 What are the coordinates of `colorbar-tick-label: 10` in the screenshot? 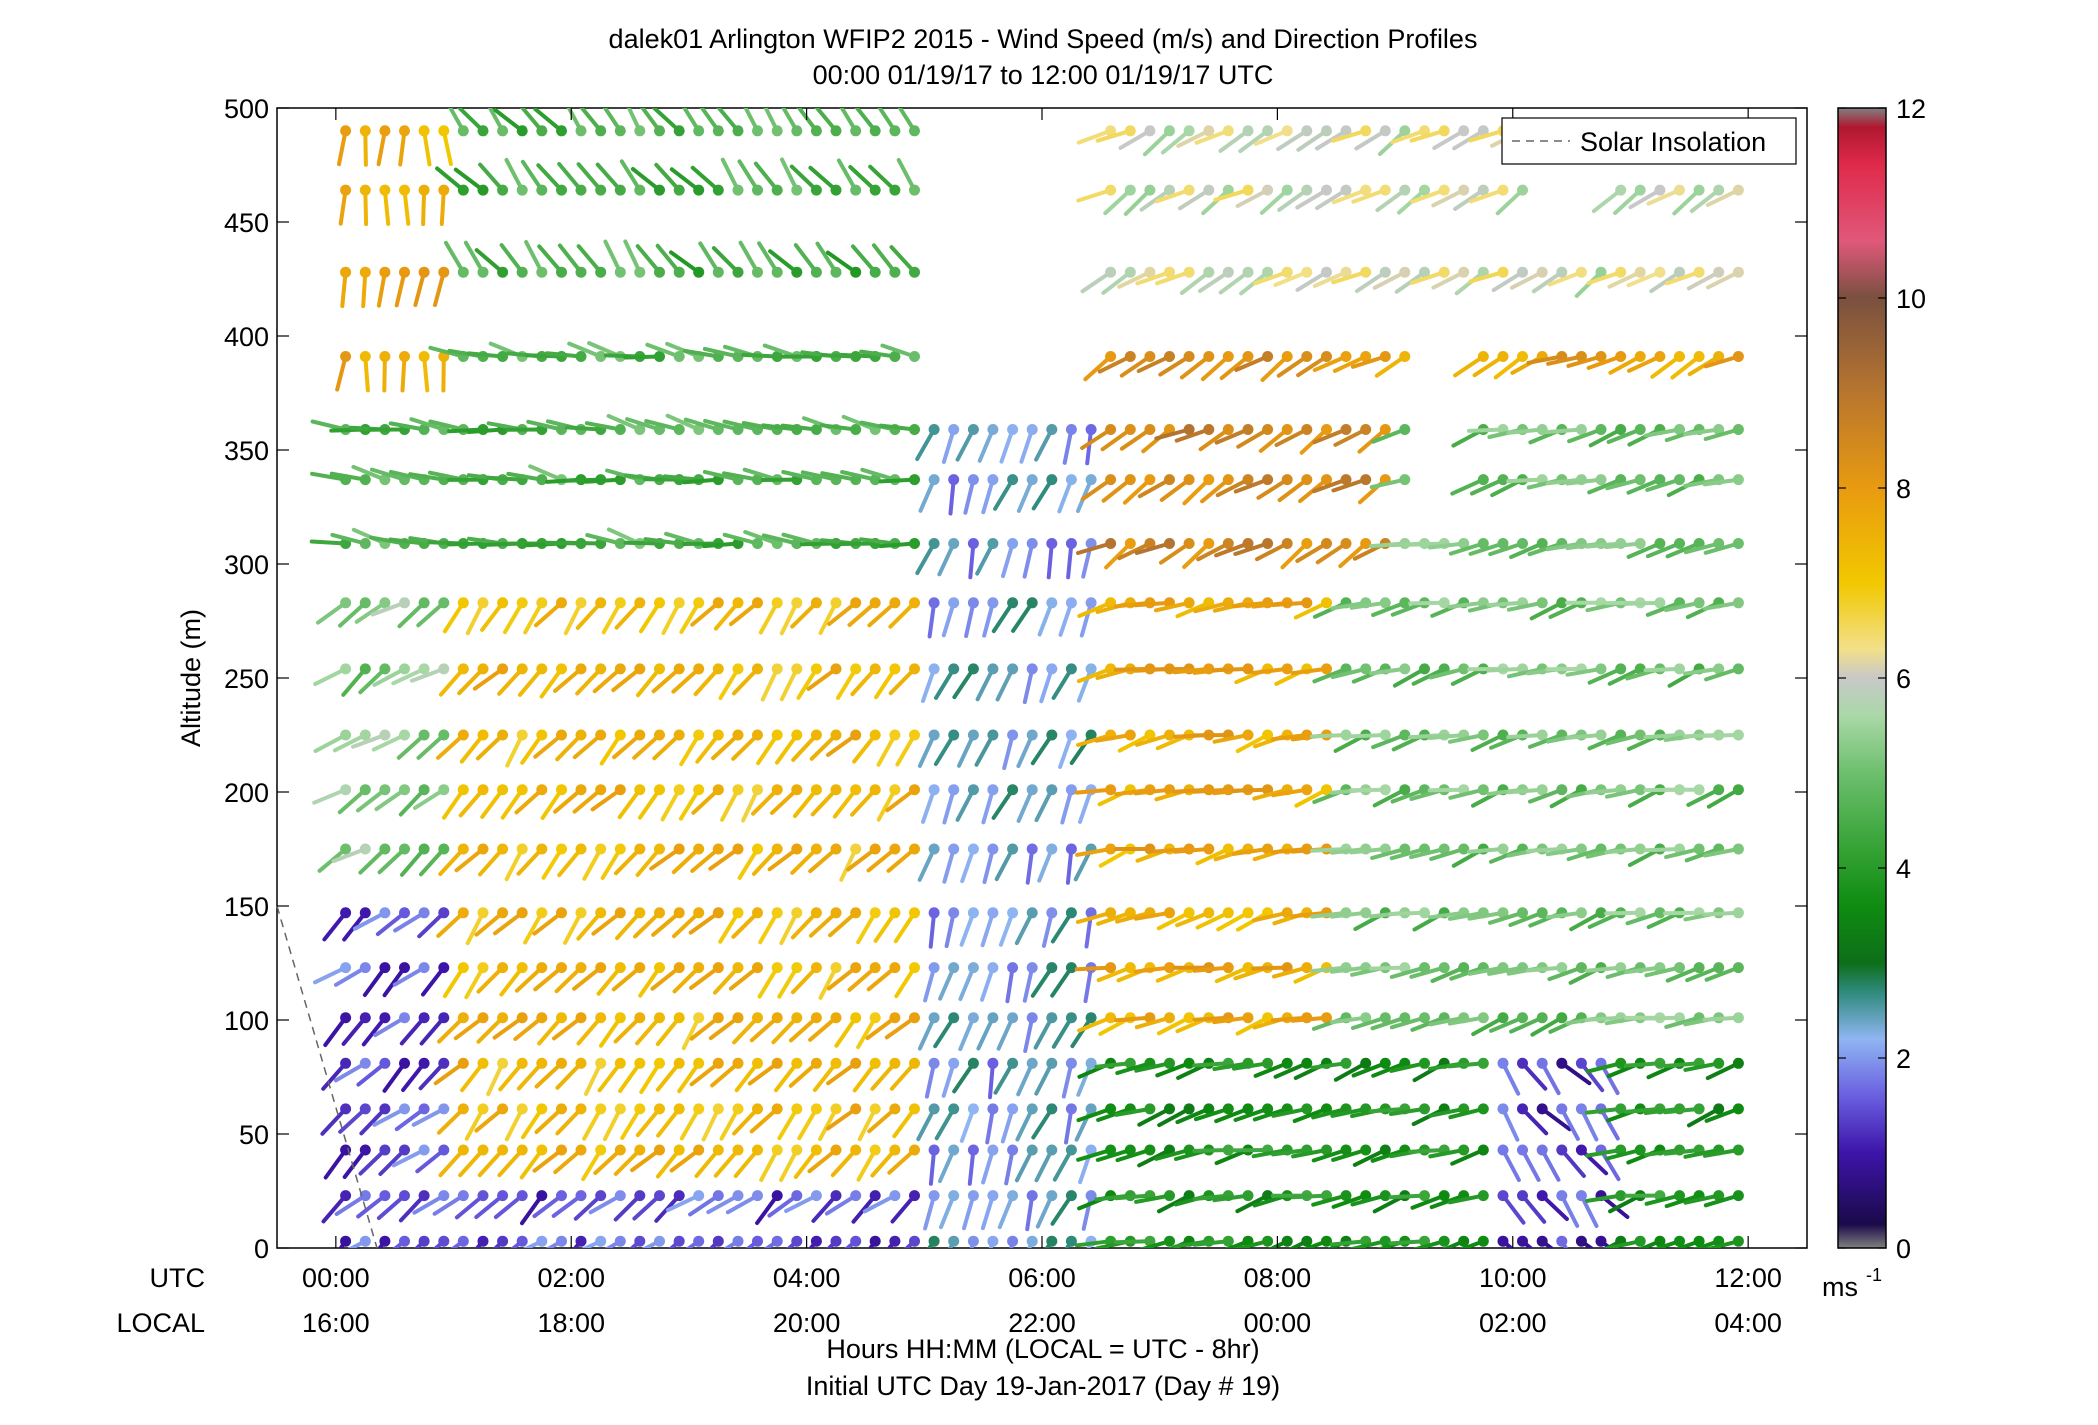 It's located at (1911, 299).